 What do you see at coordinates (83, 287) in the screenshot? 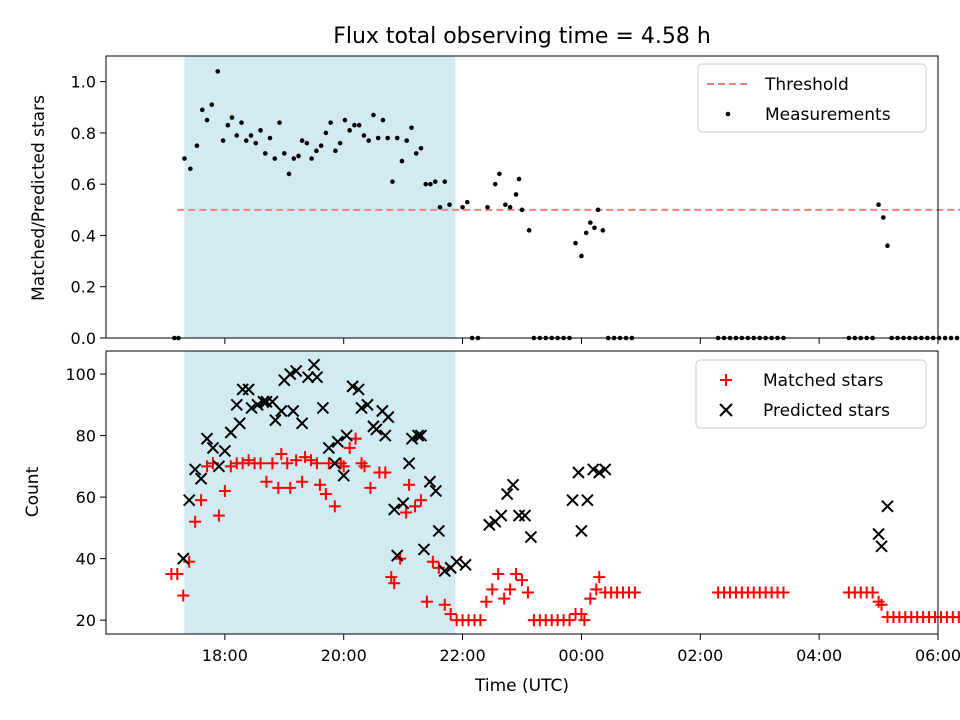
I see `y-tick-label: 0.2` at bounding box center [83, 287].